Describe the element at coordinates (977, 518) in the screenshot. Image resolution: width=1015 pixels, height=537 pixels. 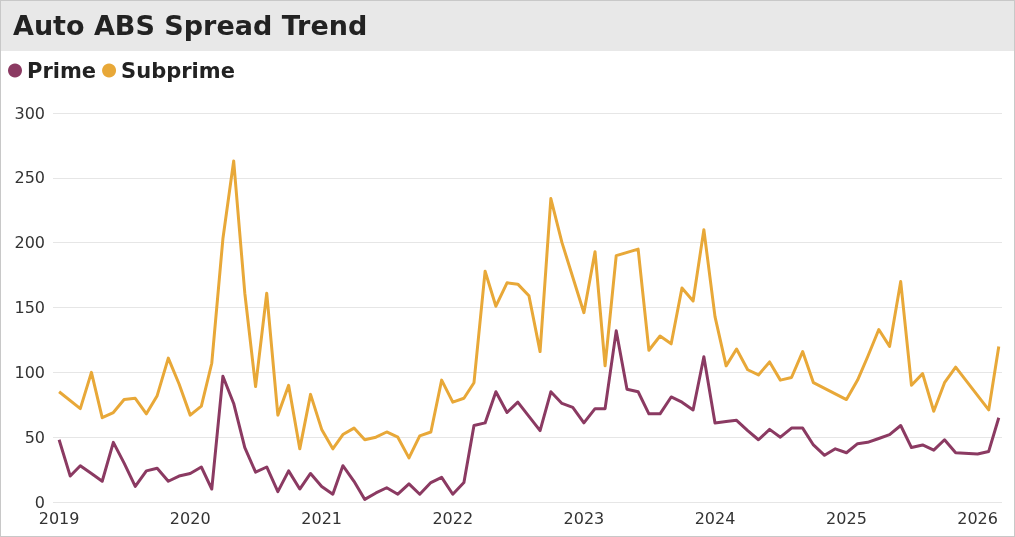
I see `x-tick-label: 2026` at that location.